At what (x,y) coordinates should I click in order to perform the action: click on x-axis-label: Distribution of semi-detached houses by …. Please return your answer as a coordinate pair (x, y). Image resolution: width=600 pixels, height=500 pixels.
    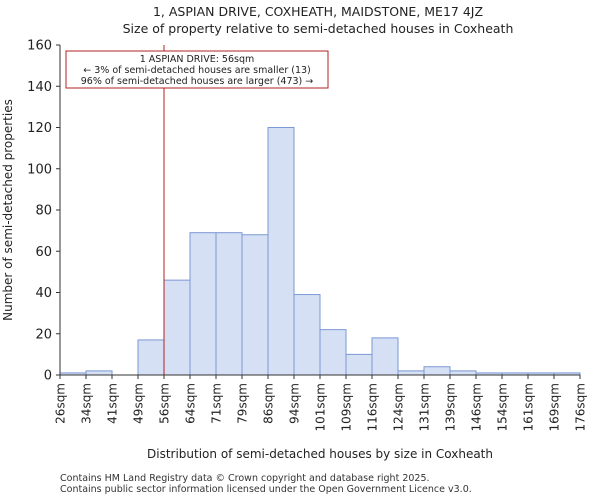
    Looking at the image, I should click on (320, 454).